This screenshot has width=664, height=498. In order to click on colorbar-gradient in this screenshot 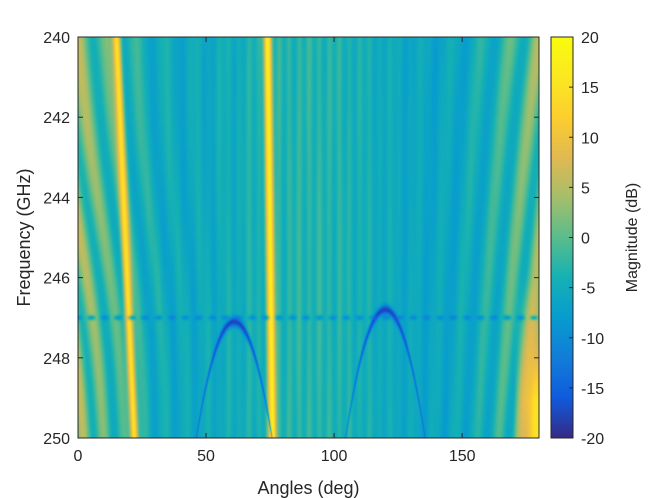, I will do `click(562, 237)`.